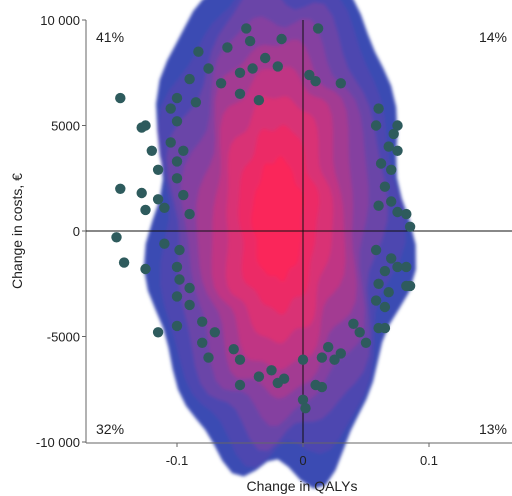 This screenshot has width=512, height=496. Describe the element at coordinates (301, 486) in the screenshot. I see `x-axis-title: Change in QALYs` at that location.